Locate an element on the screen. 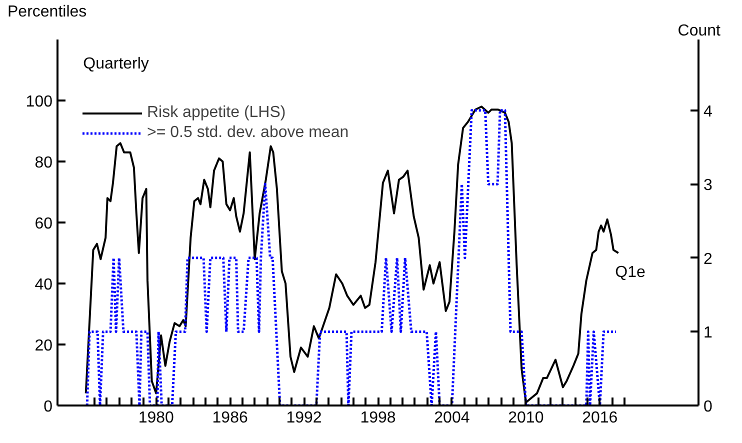 Image resolution: width=742 pixels, height=443 pixels. annotation: Q1e is located at coordinates (630, 273).